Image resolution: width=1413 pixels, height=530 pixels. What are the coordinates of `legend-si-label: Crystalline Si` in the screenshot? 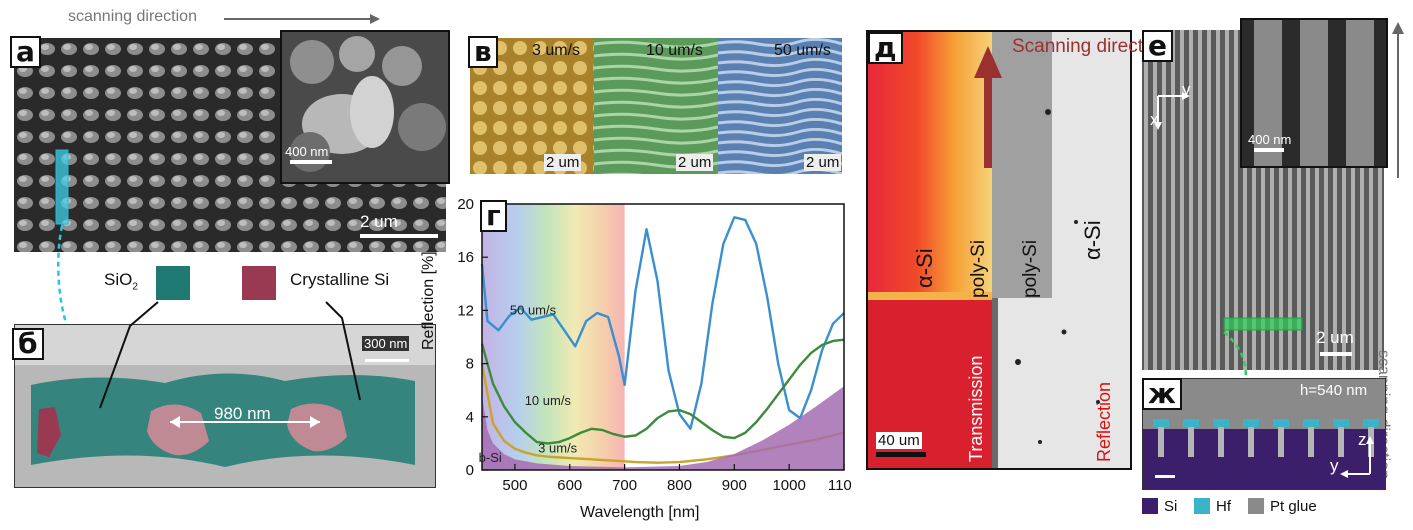 It's located at (340, 279).